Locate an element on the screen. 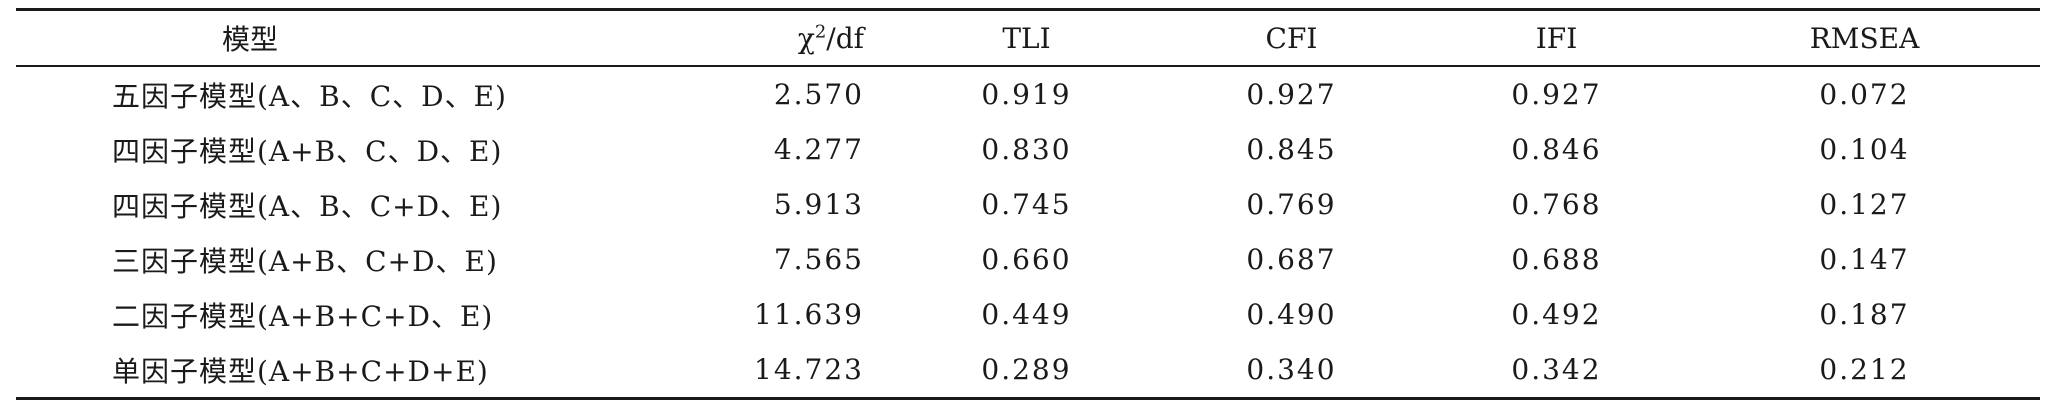 This screenshot has width=2048, height=400. table-header: 模型 χ2/df TLI CFI IFI RMSEA is located at coordinates (1028, 38).